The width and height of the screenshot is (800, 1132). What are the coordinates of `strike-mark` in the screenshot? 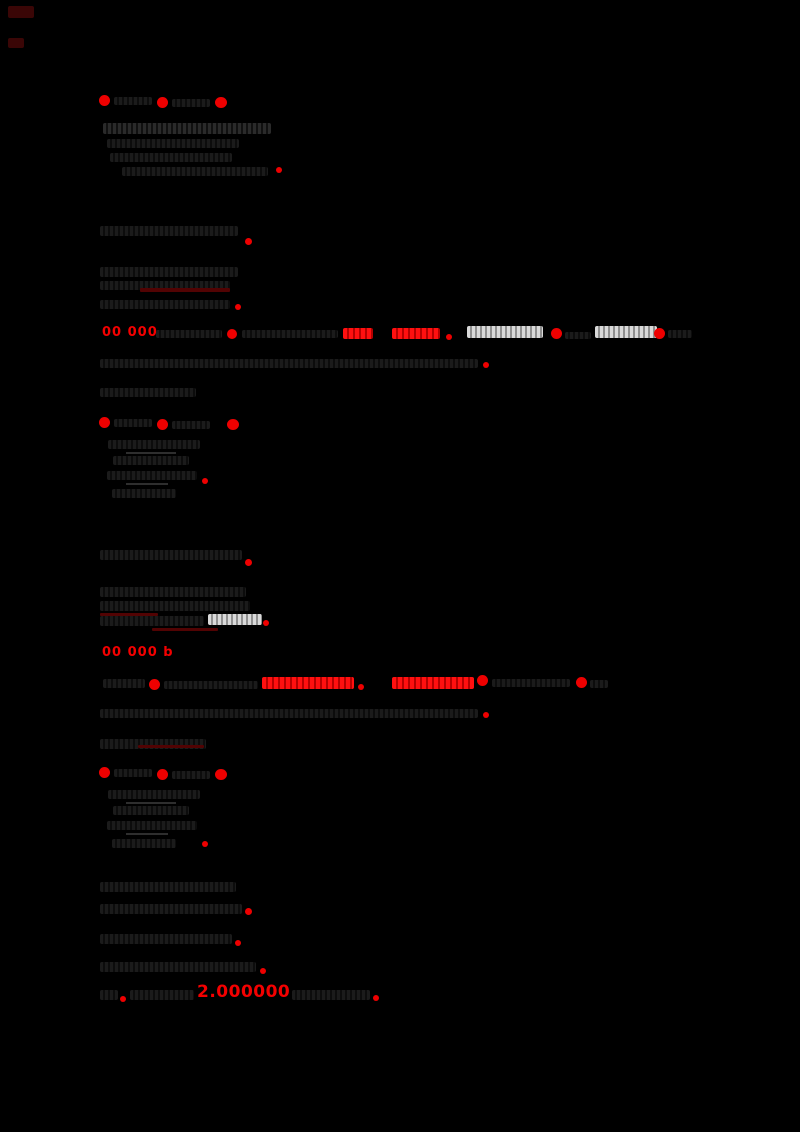 It's located at (171, 746).